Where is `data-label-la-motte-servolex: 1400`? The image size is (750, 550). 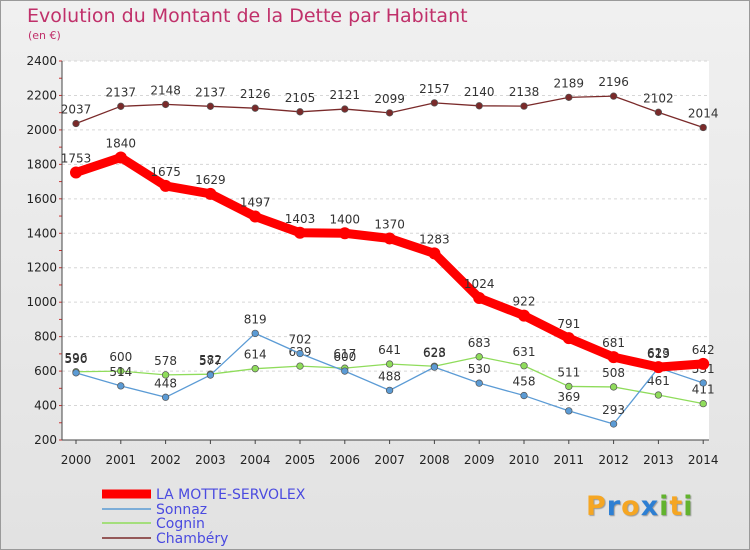 data-label-la-motte-servolex: 1400 is located at coordinates (345, 219).